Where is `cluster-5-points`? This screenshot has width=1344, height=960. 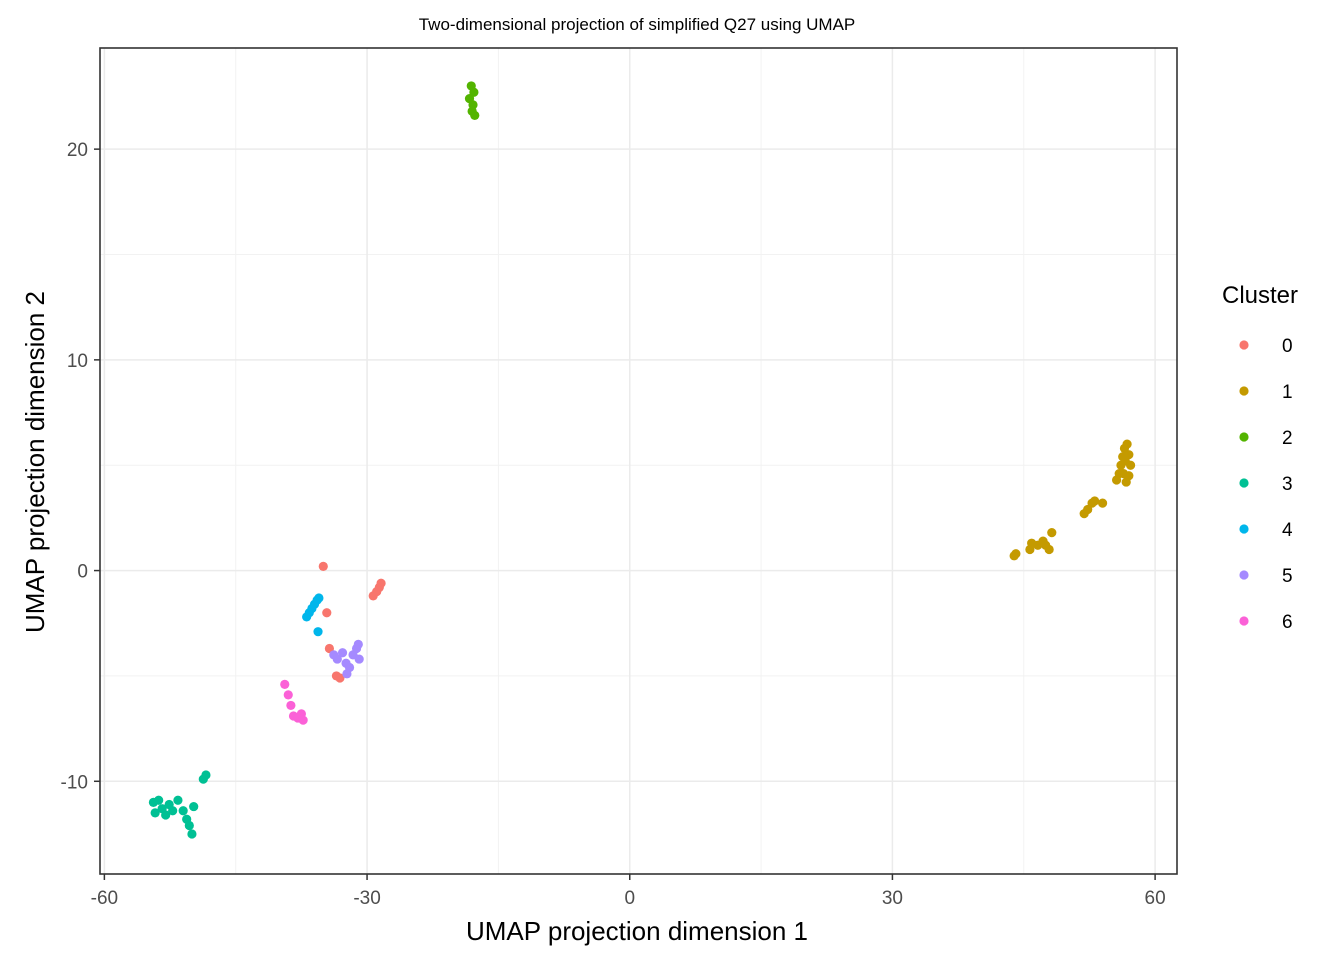 cluster-5-points is located at coordinates (346, 659).